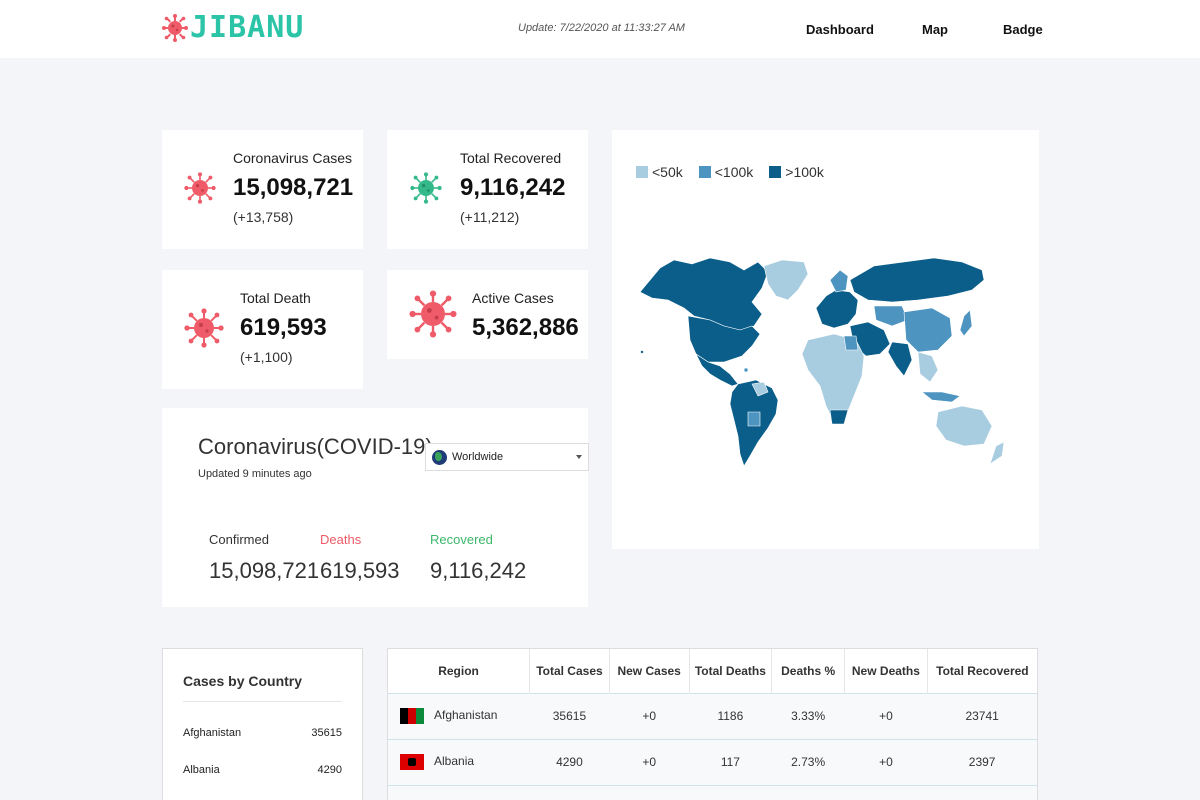 The width and height of the screenshot is (1200, 800). Describe the element at coordinates (730, 715) in the screenshot. I see `cell-total-deaths: 1186` at that location.